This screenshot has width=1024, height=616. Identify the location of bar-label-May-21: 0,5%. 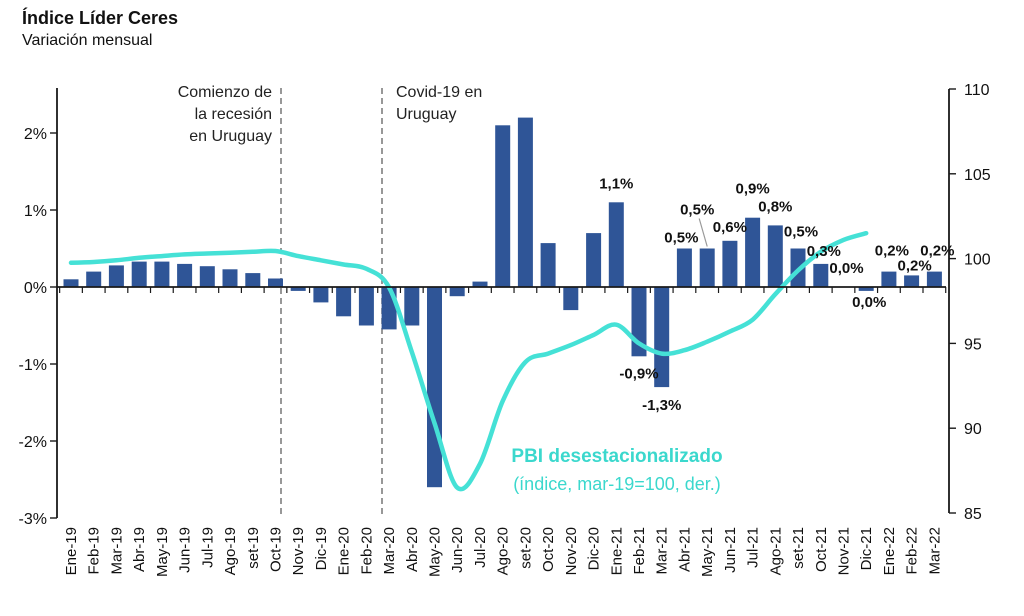
(697, 210).